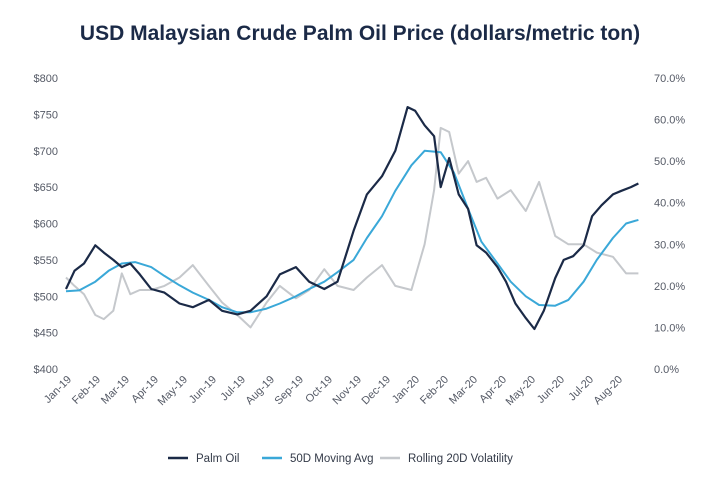  Describe the element at coordinates (609, 391) in the screenshot. I see `x-tick-label: Aug-20` at that location.